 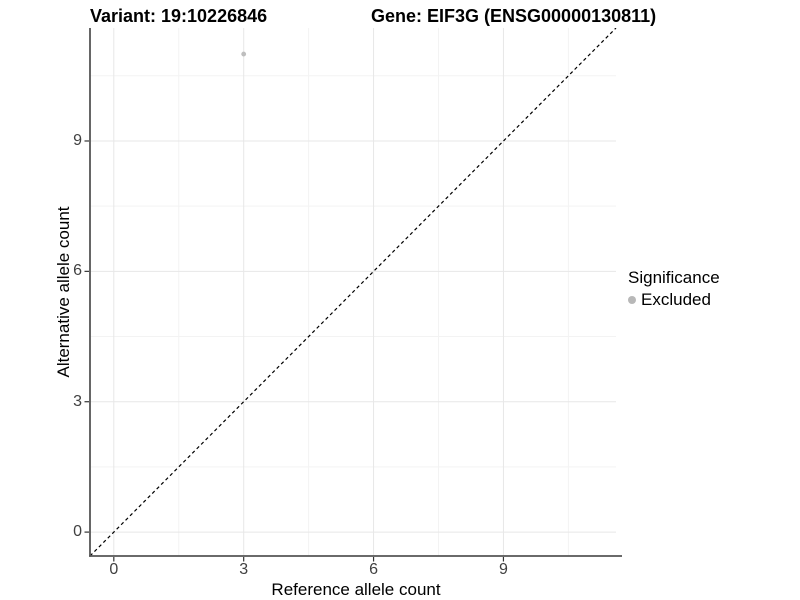 What do you see at coordinates (179, 16) in the screenshot?
I see `plot-title-variant: Variant: 19:10226846` at bounding box center [179, 16].